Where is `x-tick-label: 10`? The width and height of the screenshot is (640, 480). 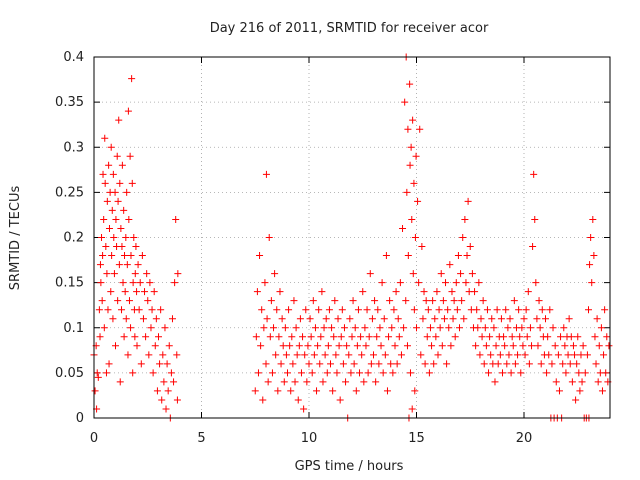 x-tick-label: 10 is located at coordinates (309, 438).